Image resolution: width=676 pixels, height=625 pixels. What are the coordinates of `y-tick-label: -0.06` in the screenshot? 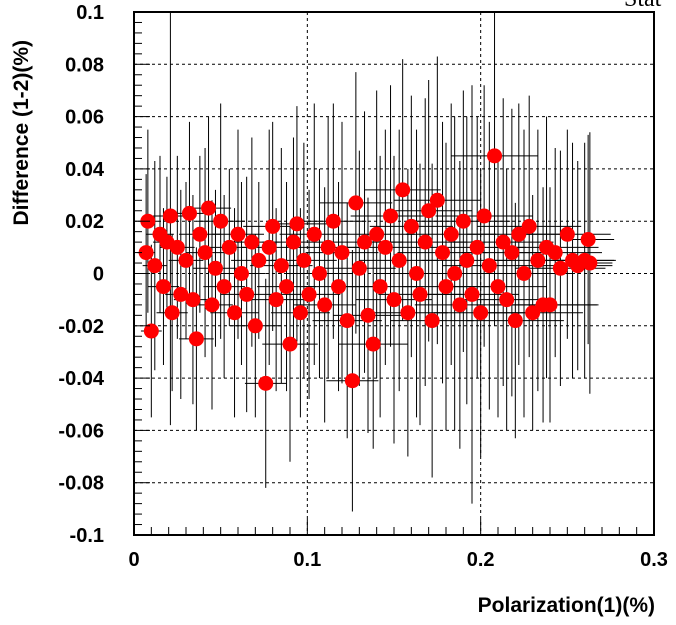 It's located at (81, 431).